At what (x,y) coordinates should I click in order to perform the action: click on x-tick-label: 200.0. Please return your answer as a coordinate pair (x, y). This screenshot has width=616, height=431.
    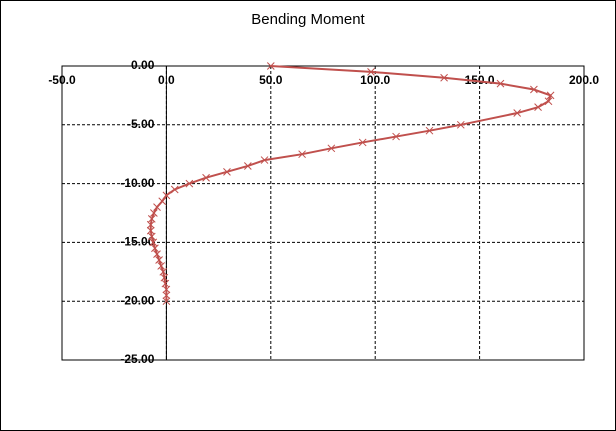
    Looking at the image, I should click on (584, 80).